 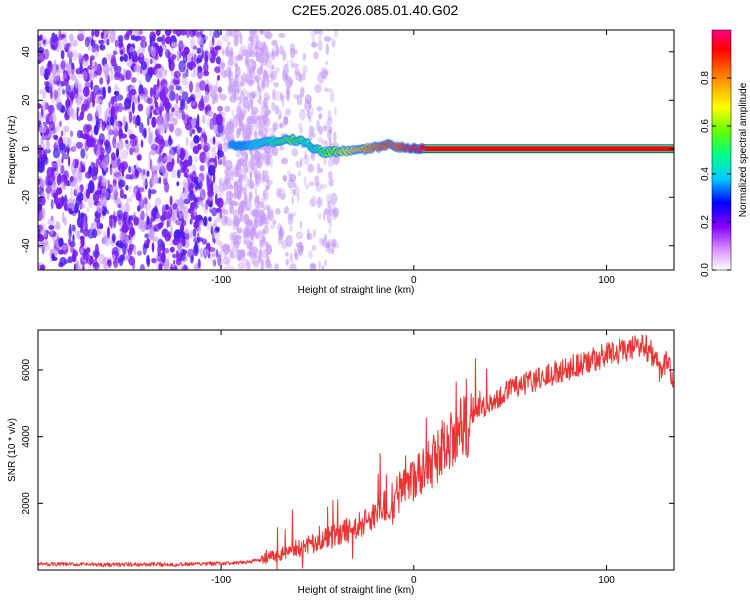 What do you see at coordinates (414, 580) in the screenshot?
I see `snr-xtick-label: 0` at bounding box center [414, 580].